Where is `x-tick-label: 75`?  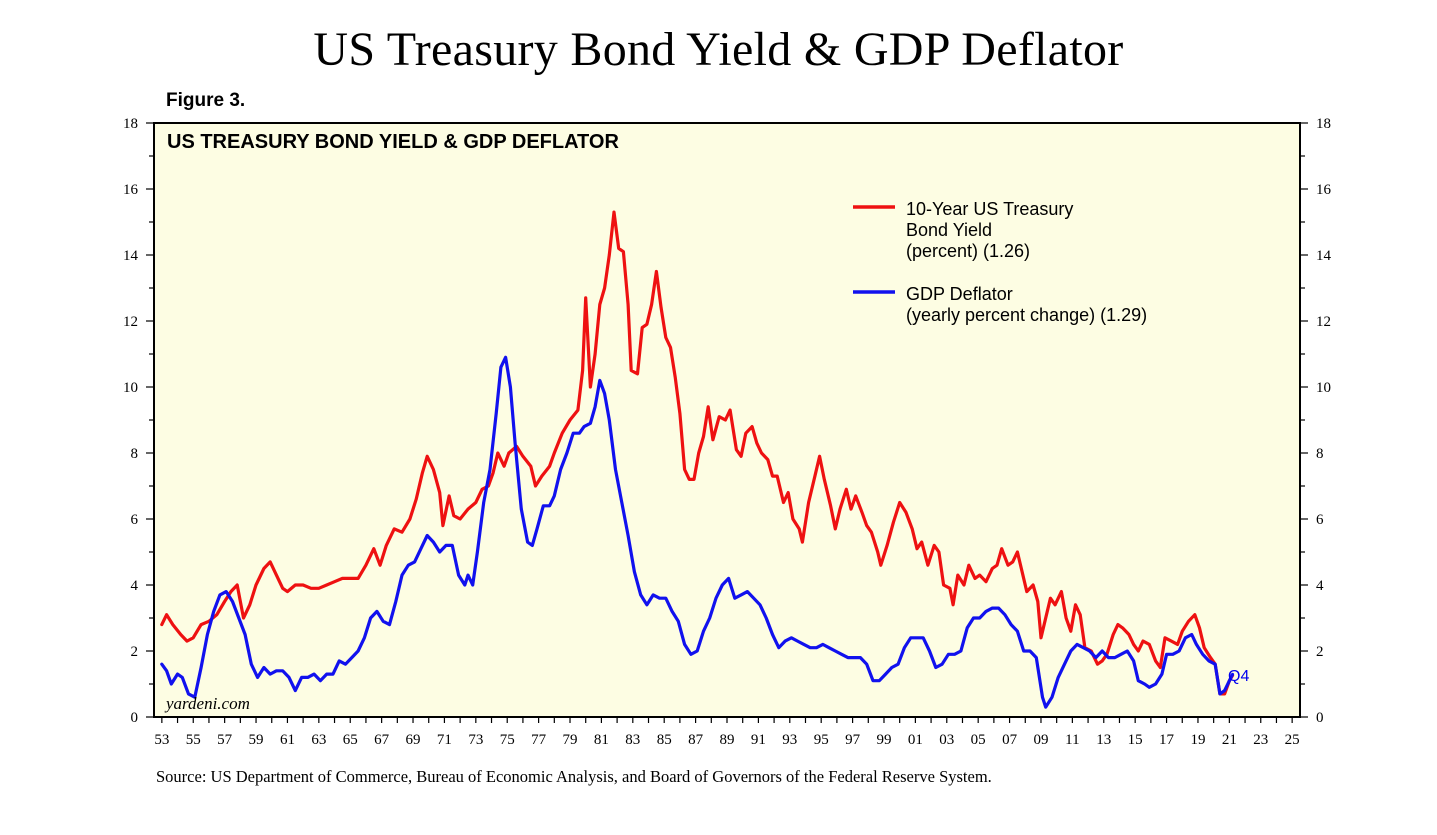
x-tick-label: 75 is located at coordinates (507, 740).